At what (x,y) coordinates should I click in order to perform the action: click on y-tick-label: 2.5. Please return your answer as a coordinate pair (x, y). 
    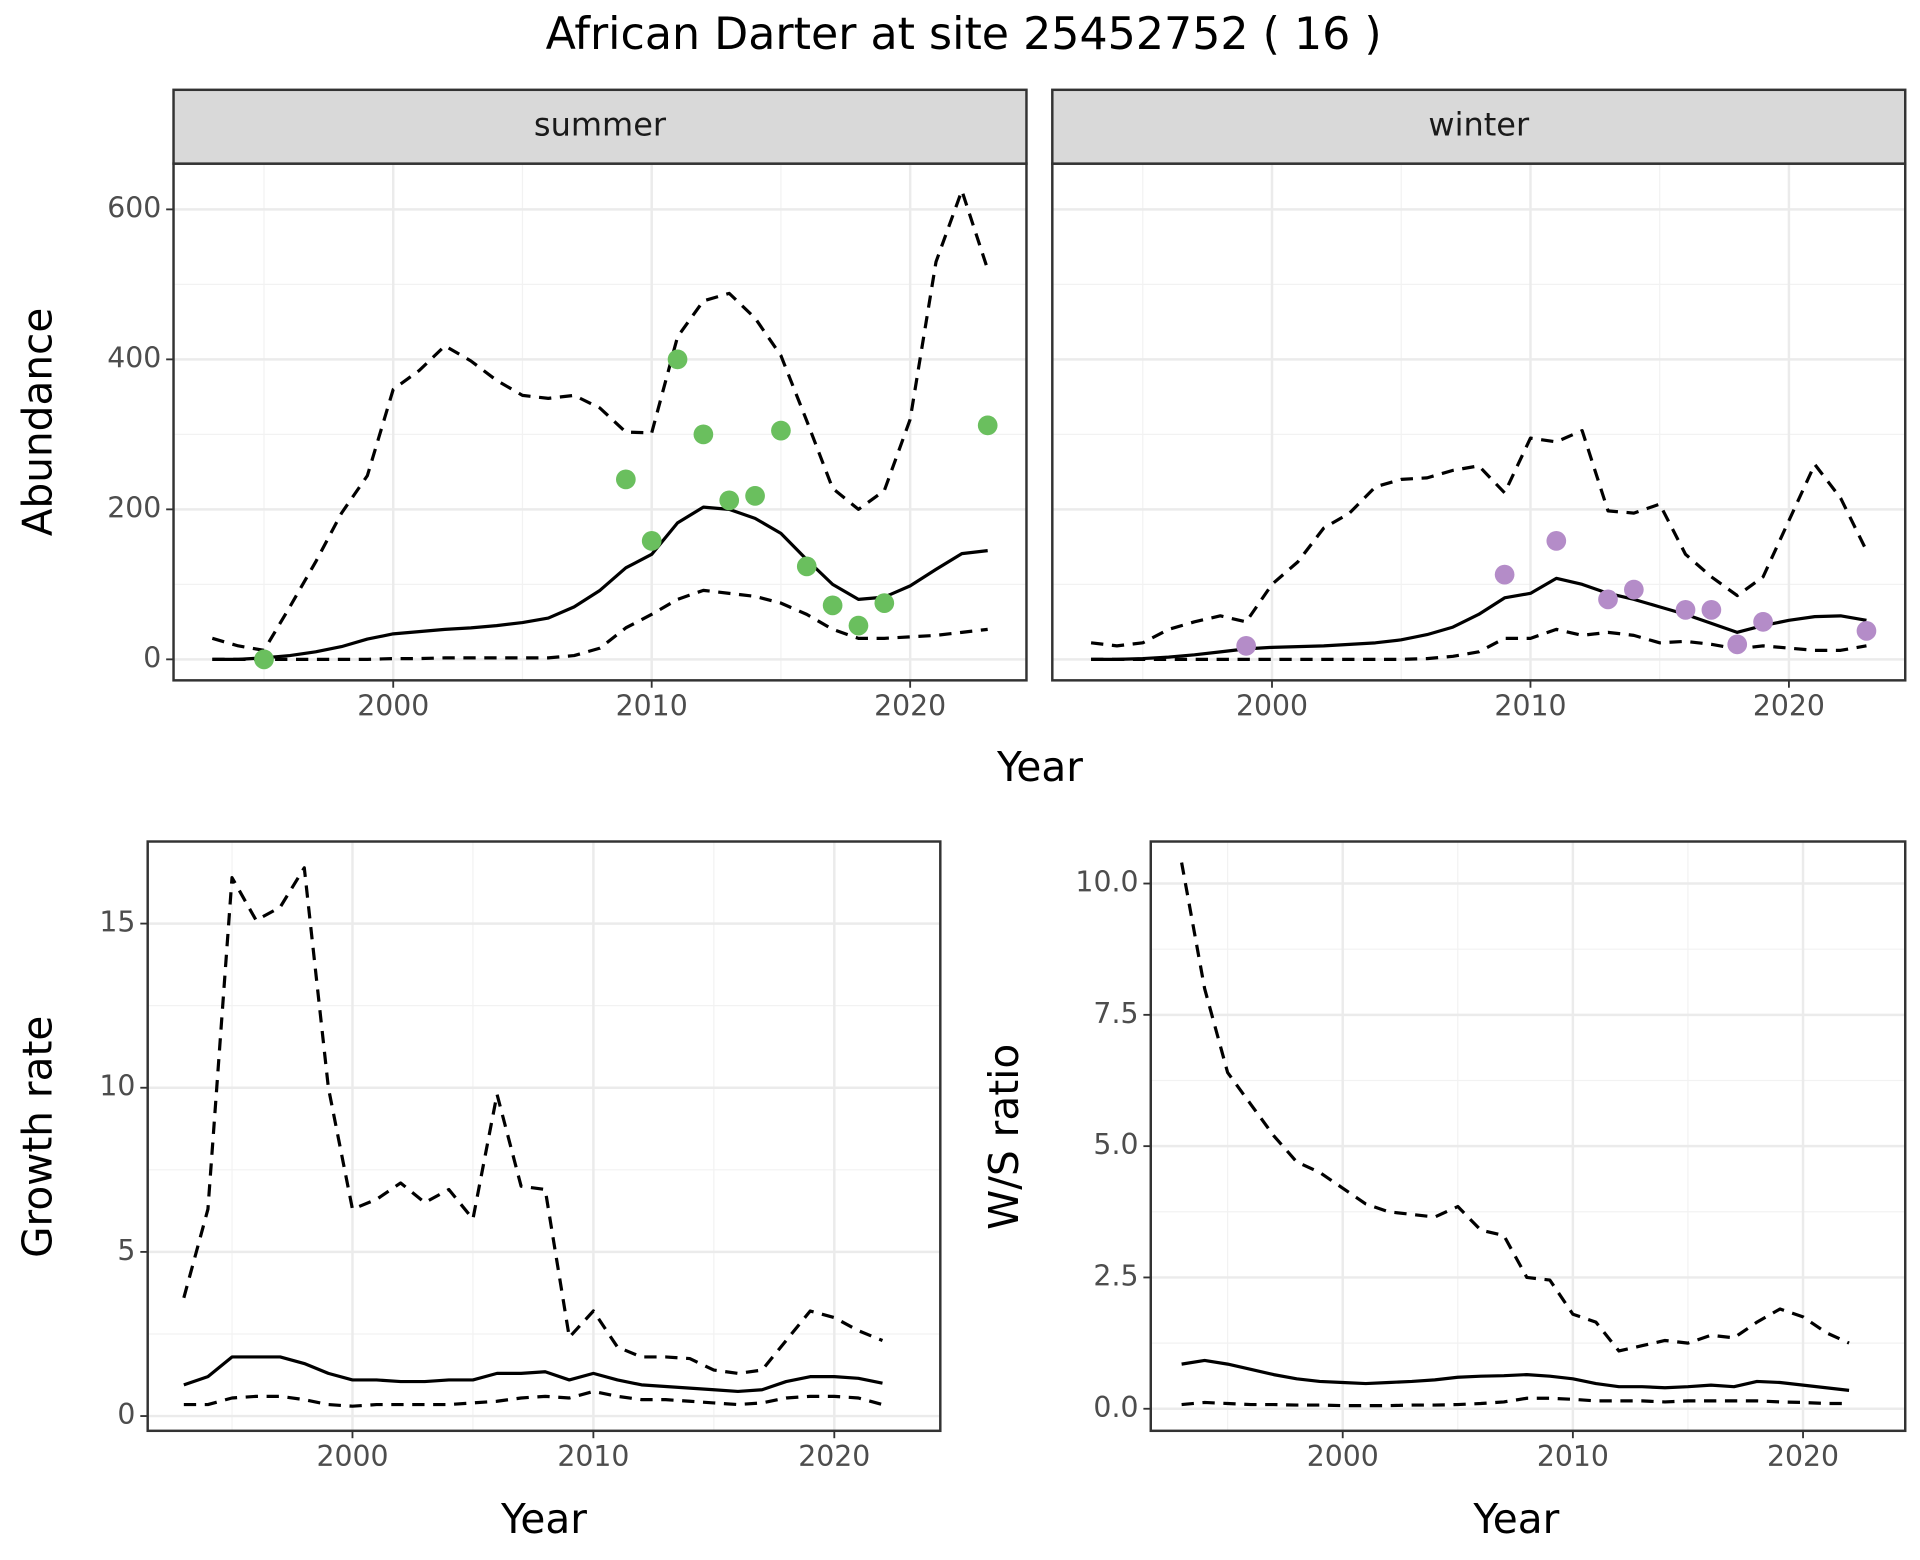
    Looking at the image, I should click on (1115, 1275).